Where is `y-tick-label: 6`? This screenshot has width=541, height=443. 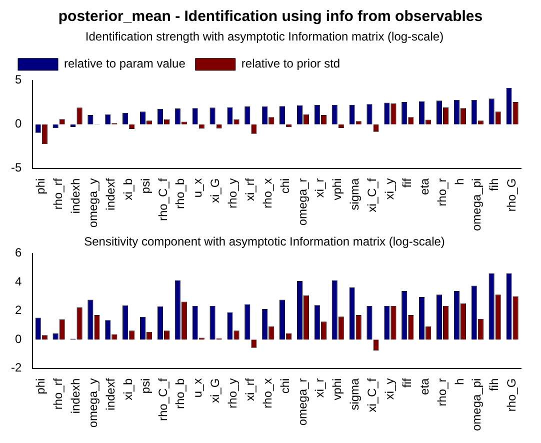
y-tick-label: 6 is located at coordinates (18, 253).